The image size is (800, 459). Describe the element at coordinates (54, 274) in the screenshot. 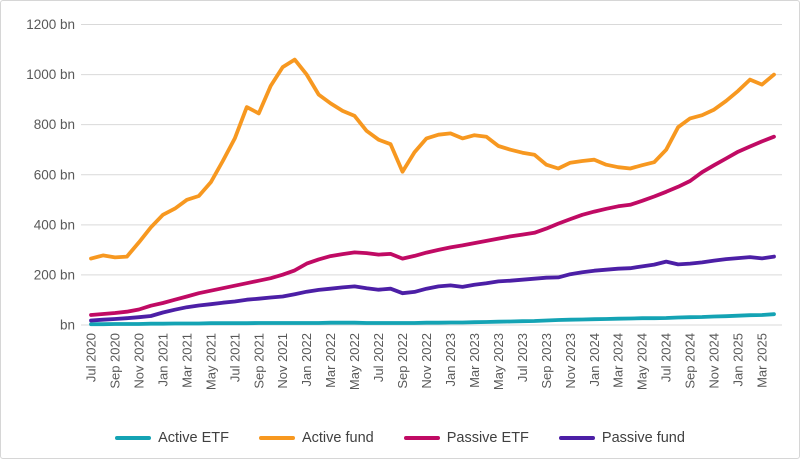

I see `y-tick-label: 200 bn` at that location.